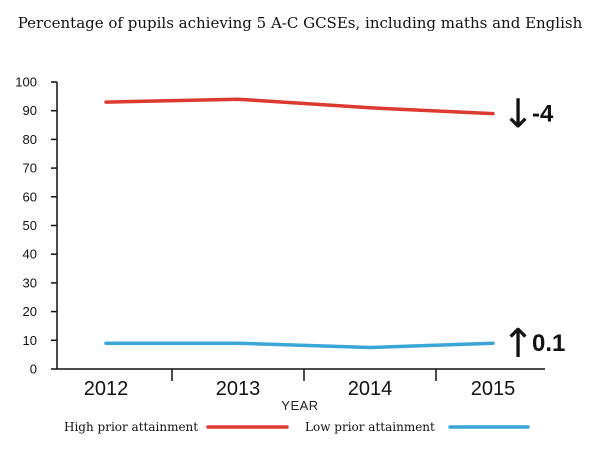 Image resolution: width=600 pixels, height=450 pixels. I want to click on y-tick-label: 10, so click(30, 340).